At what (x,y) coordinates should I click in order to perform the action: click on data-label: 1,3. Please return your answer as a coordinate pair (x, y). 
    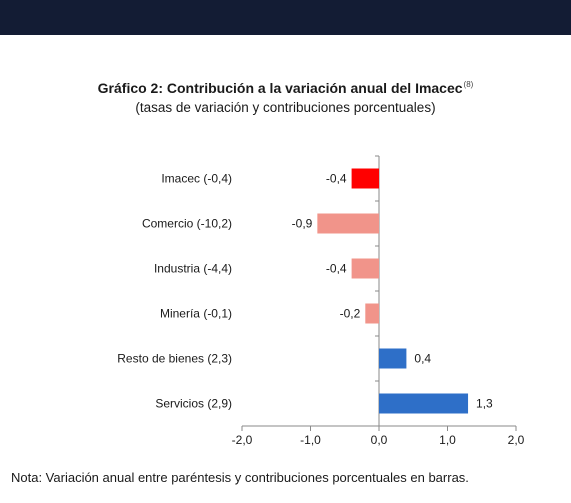
    Looking at the image, I should click on (484, 404).